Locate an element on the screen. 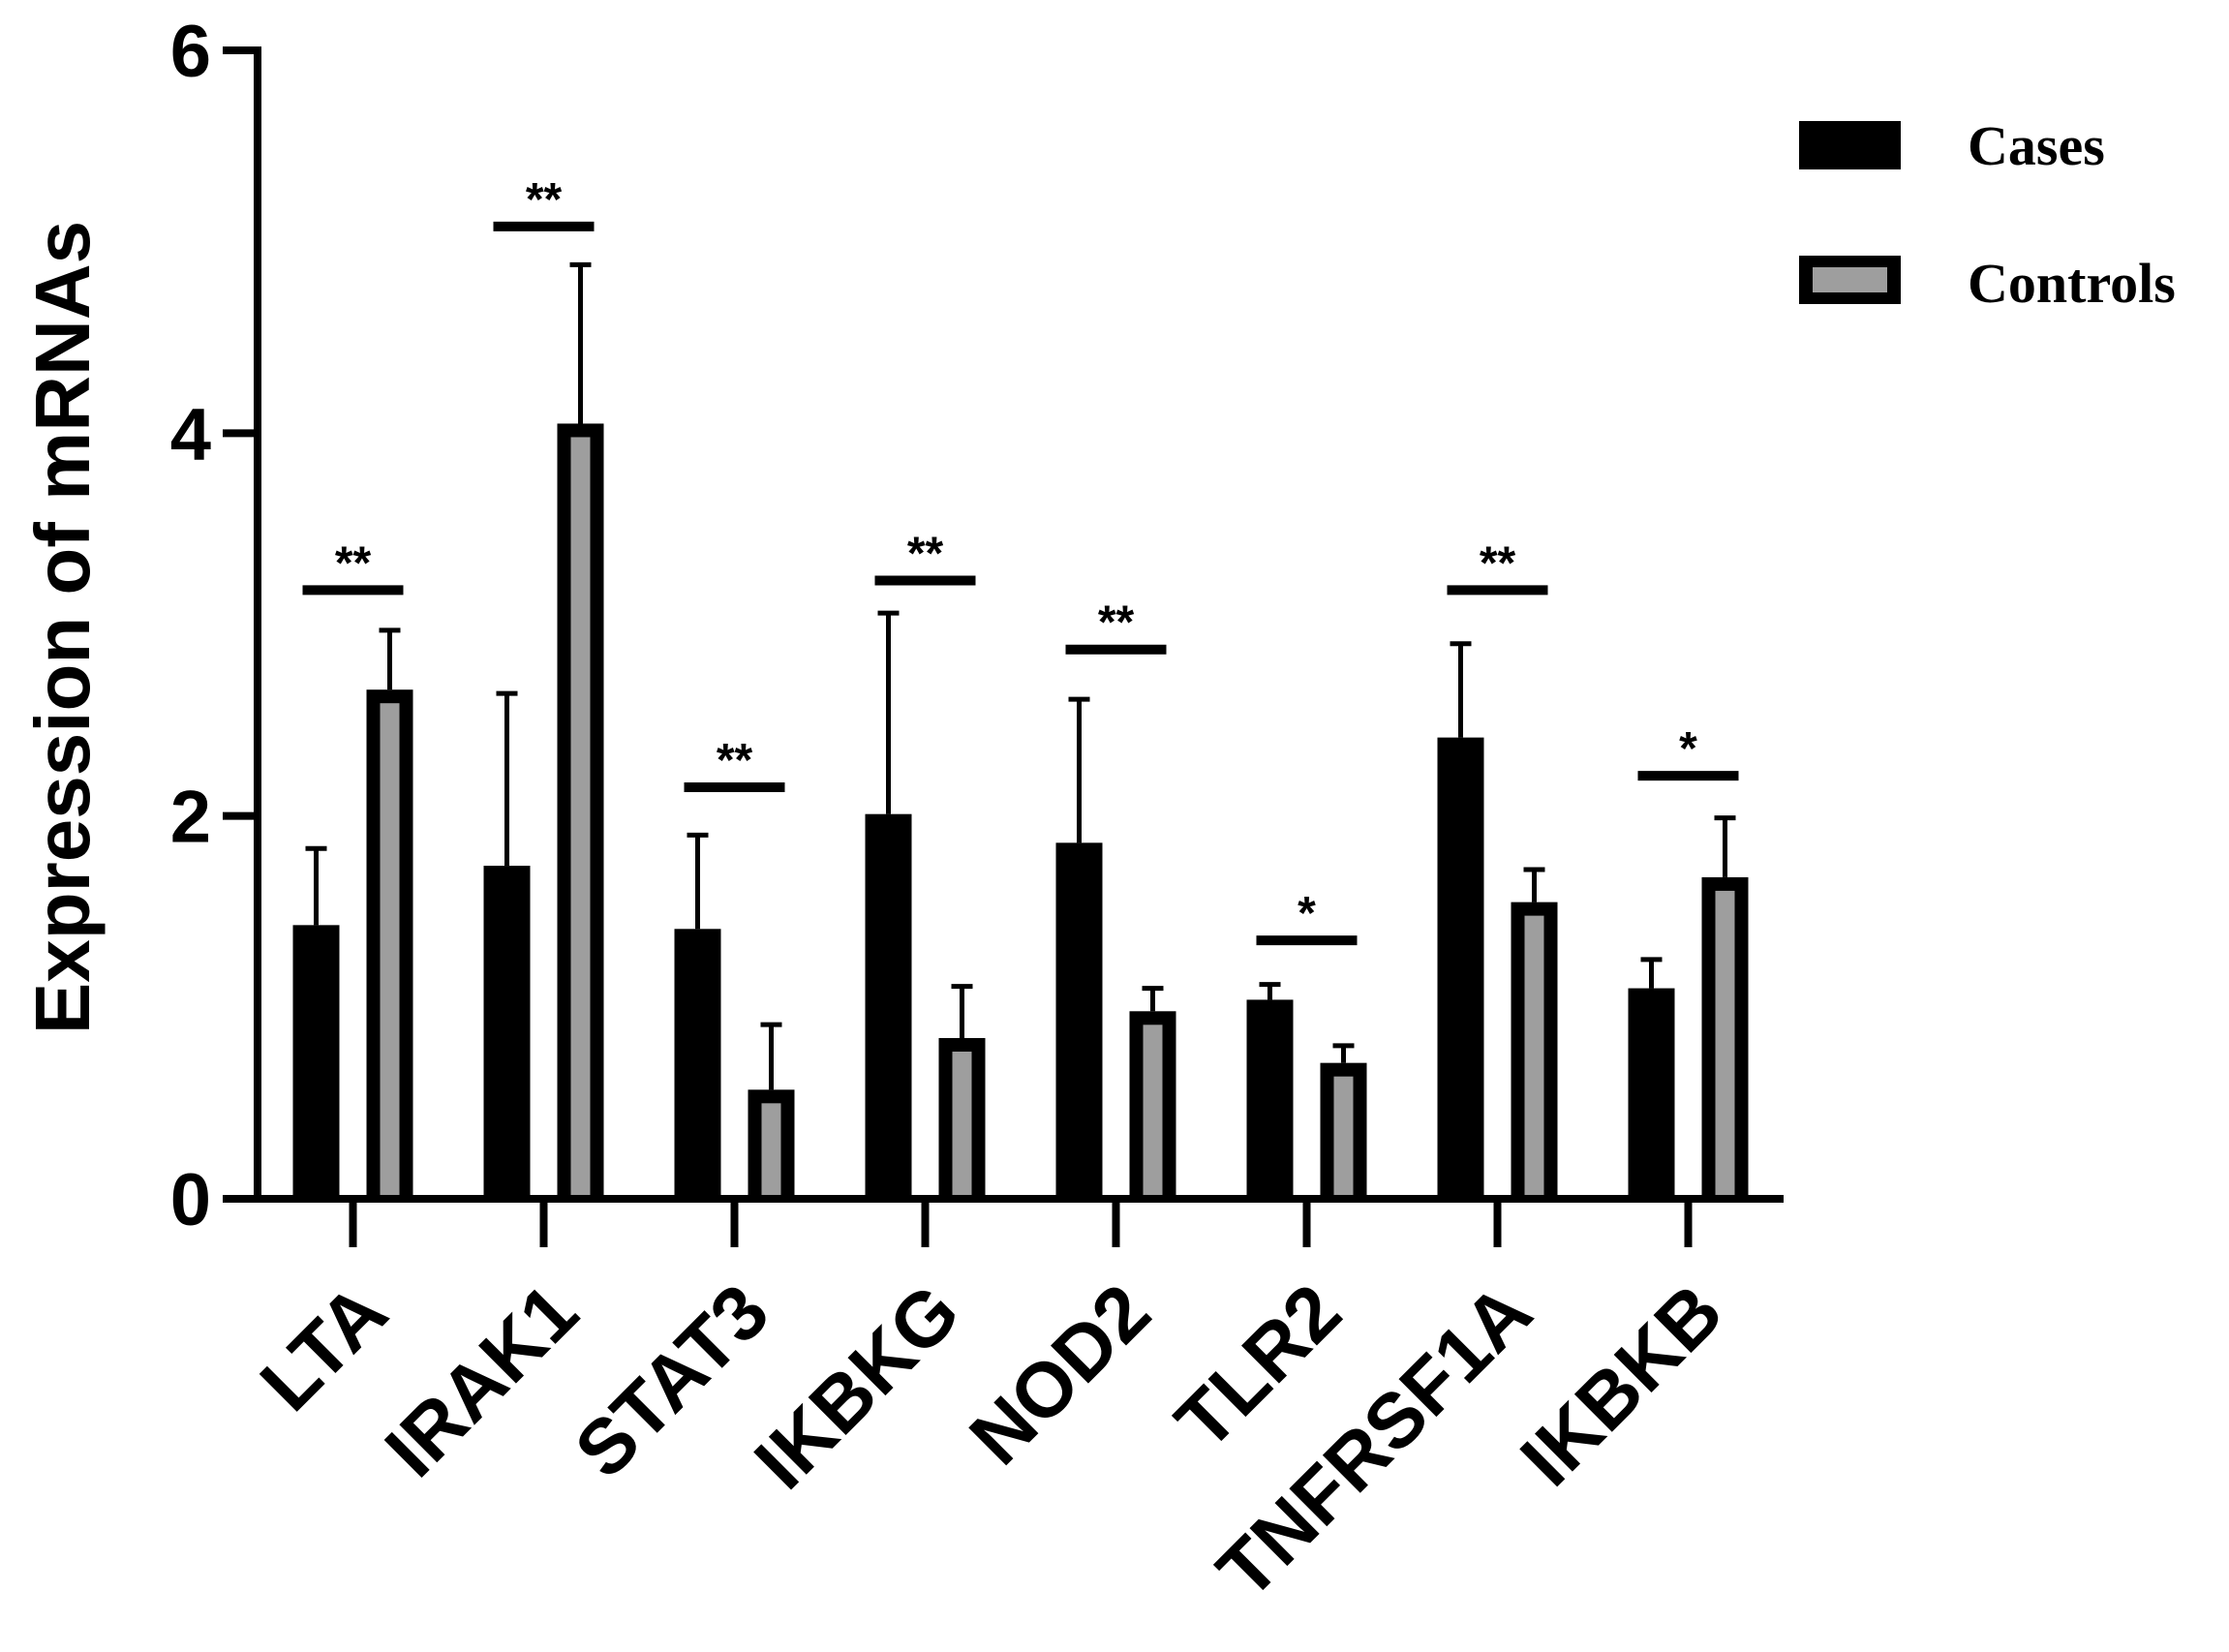  y-tick-label: 4 is located at coordinates (190, 434).